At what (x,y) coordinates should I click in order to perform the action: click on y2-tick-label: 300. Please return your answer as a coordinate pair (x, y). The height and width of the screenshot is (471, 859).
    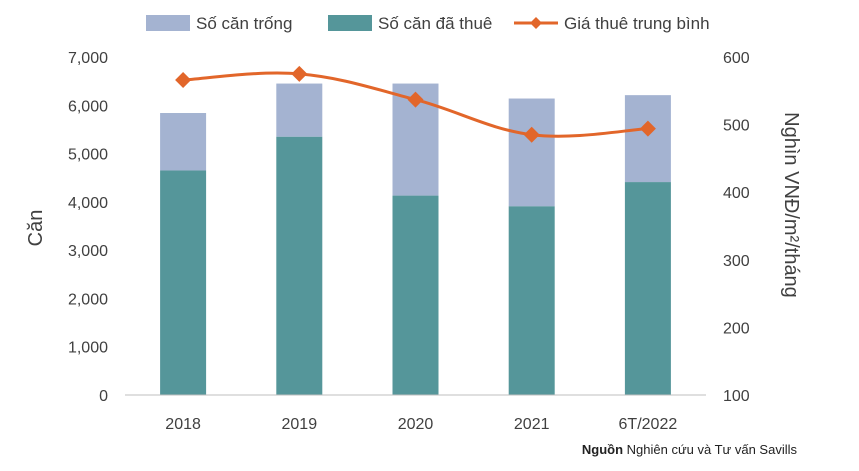
    Looking at the image, I should click on (736, 261).